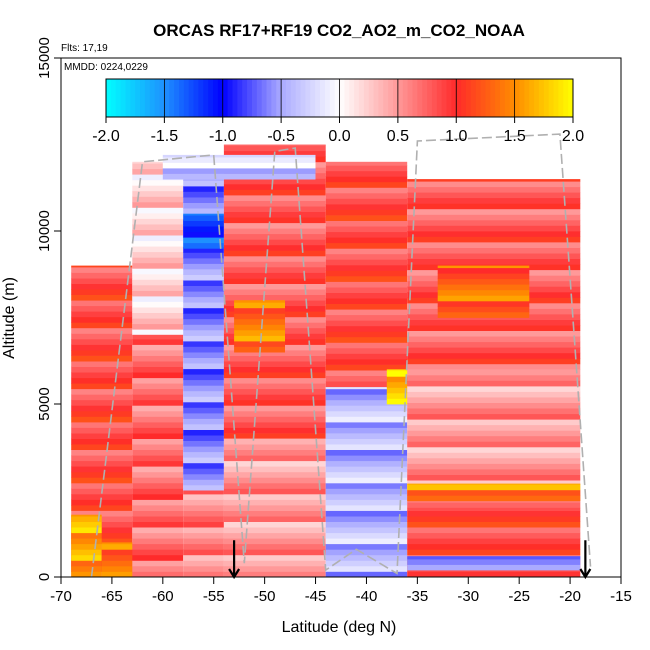 This screenshot has height=650, width=650. What do you see at coordinates (519, 596) in the screenshot?
I see `x-tick-label: -25` at bounding box center [519, 596].